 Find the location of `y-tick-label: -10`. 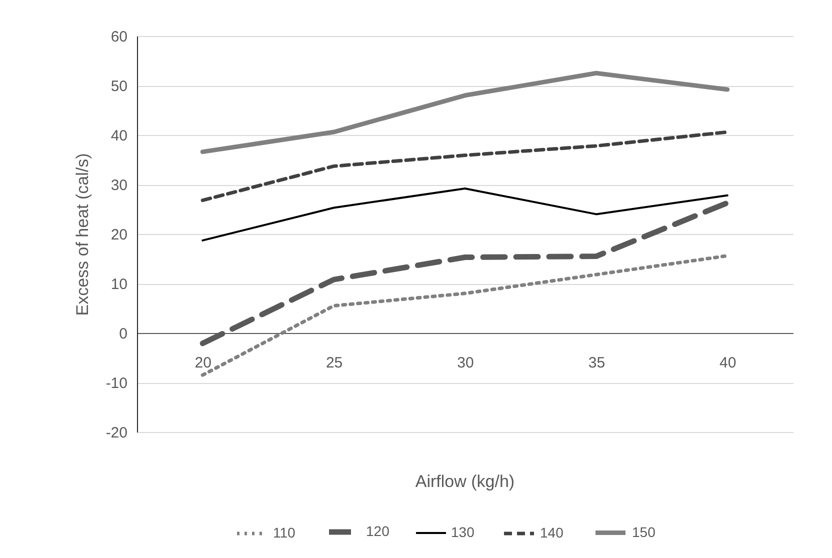

y-tick-label: -10 is located at coordinates (117, 383).